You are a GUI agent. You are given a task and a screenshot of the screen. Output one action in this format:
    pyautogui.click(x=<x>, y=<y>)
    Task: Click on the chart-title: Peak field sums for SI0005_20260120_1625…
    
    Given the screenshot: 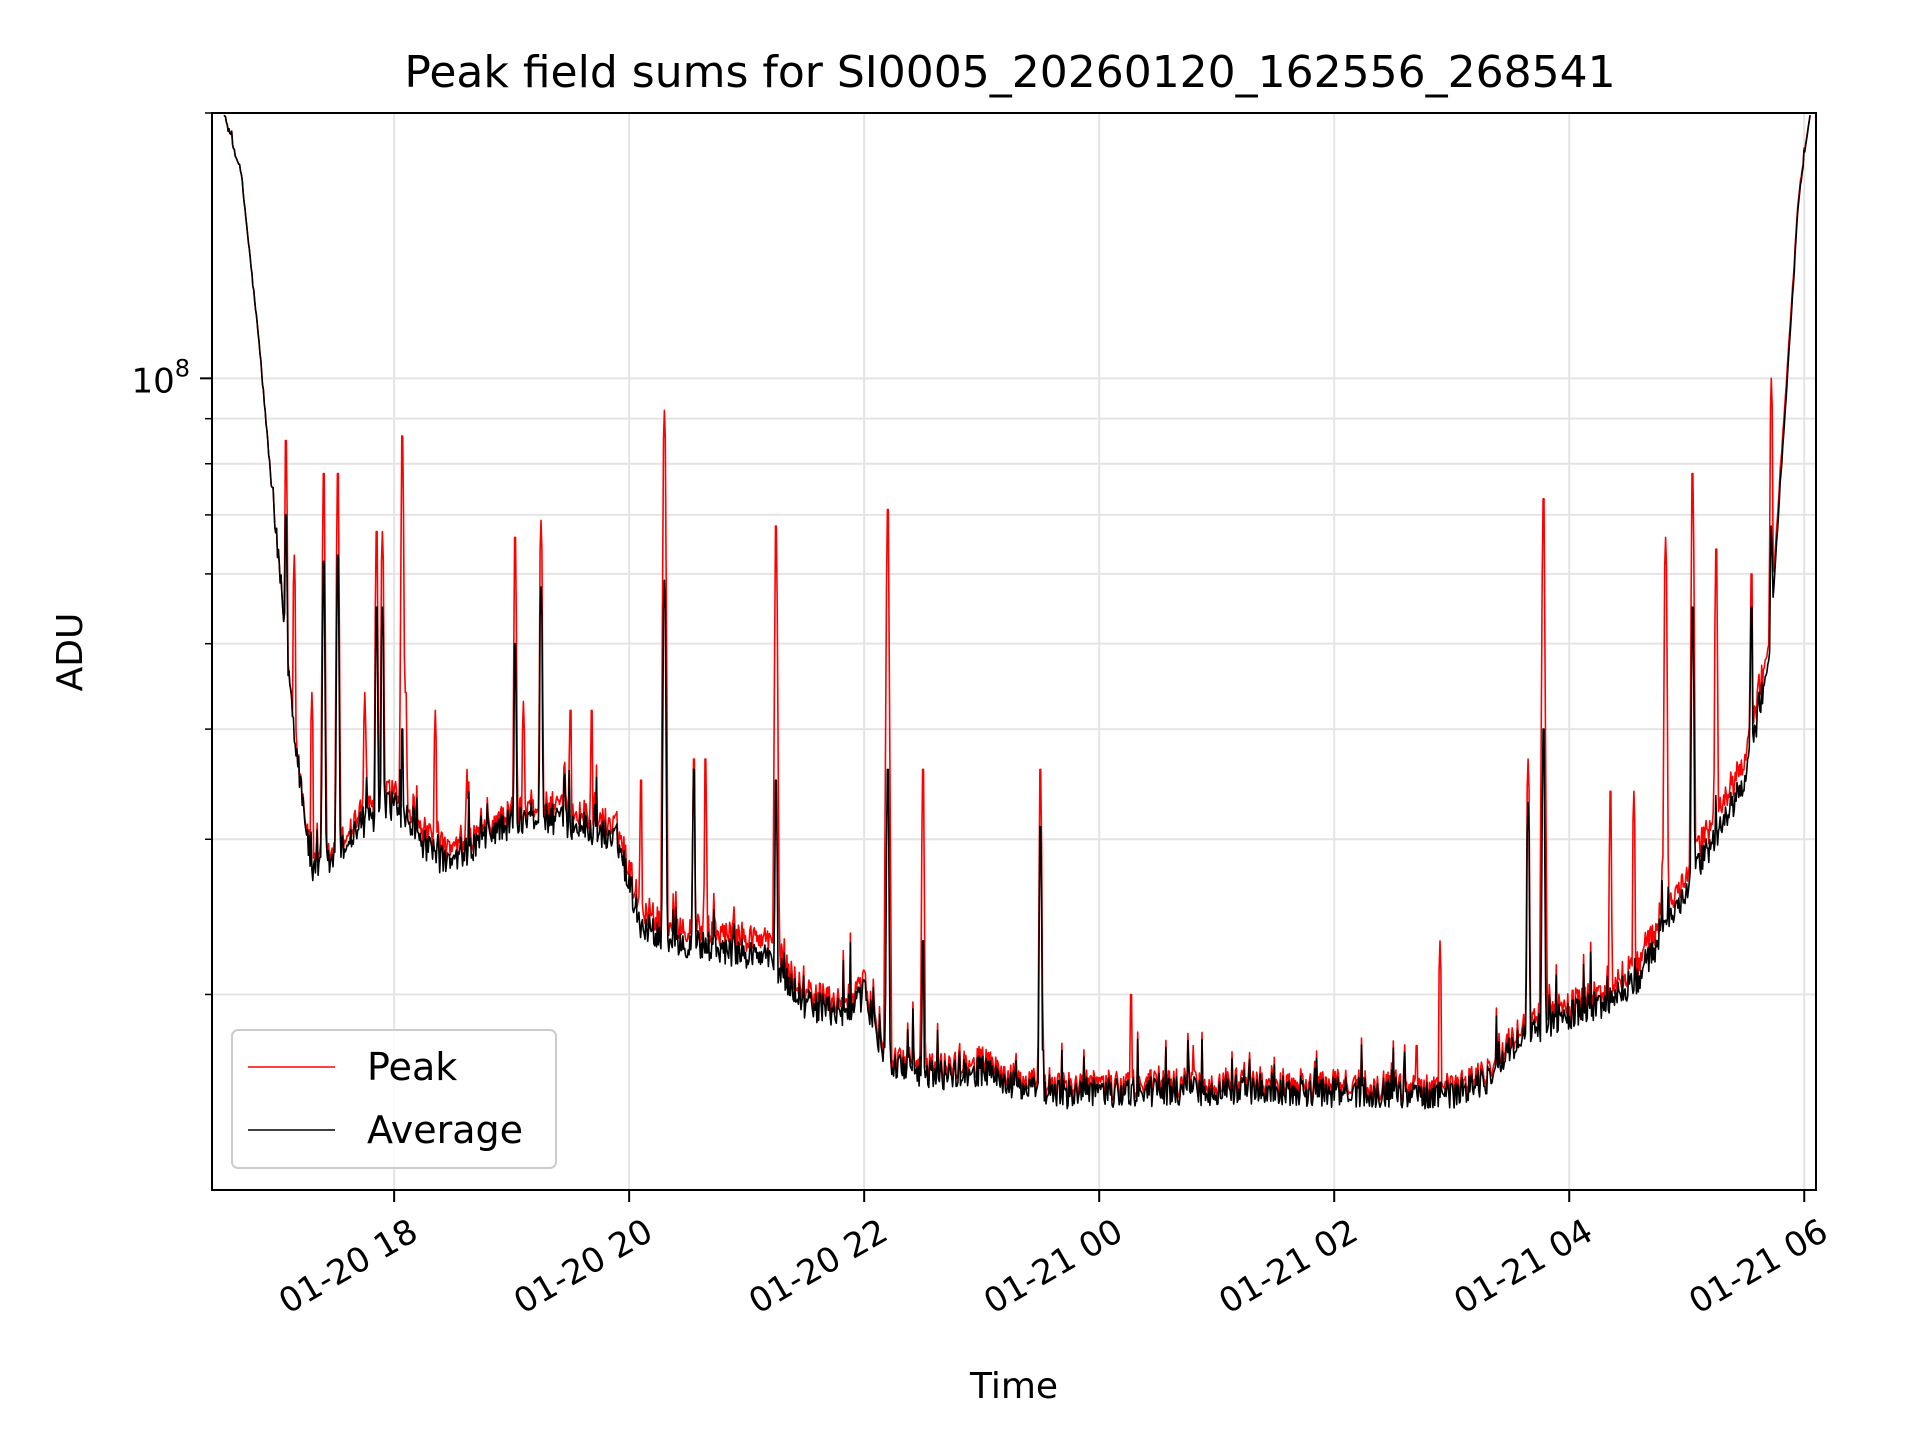 What is the action you would take?
    pyautogui.click(x=1009, y=72)
    